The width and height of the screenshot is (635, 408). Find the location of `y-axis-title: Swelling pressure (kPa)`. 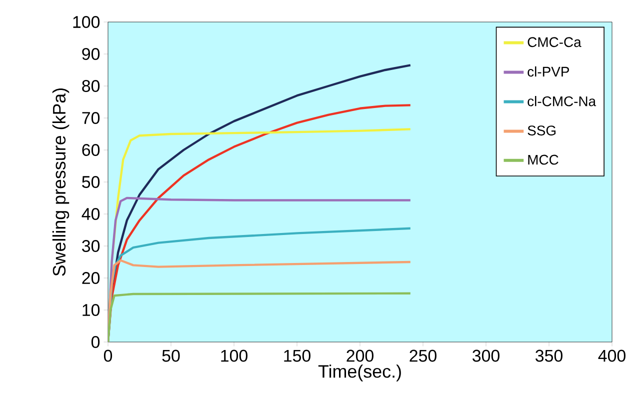

y-axis-title: Swelling pressure (kPa) is located at coordinates (61, 182).